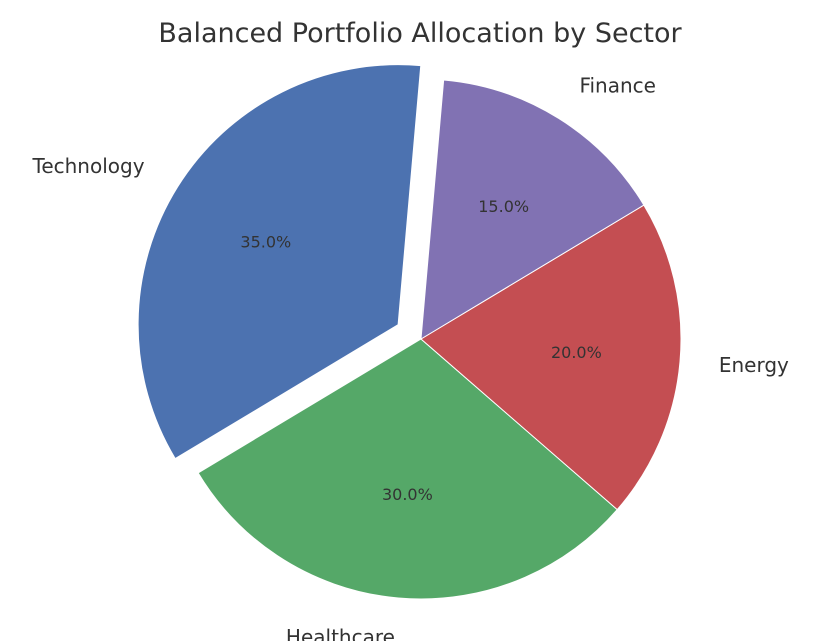 The image size is (831, 641). Describe the element at coordinates (503, 206) in the screenshot. I see `pct-label-finance: 15.0%` at that location.